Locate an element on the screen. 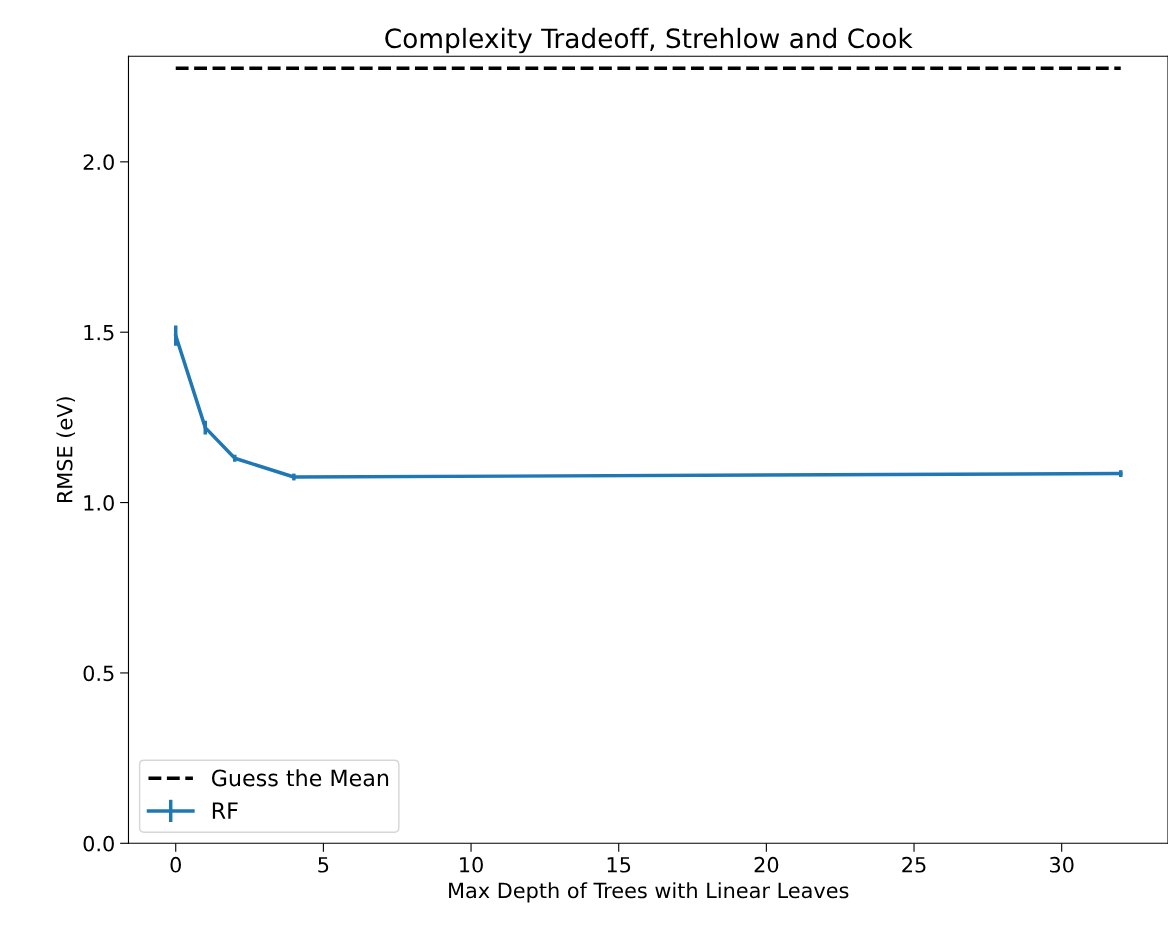  x-tick-label: 15 is located at coordinates (619, 865).